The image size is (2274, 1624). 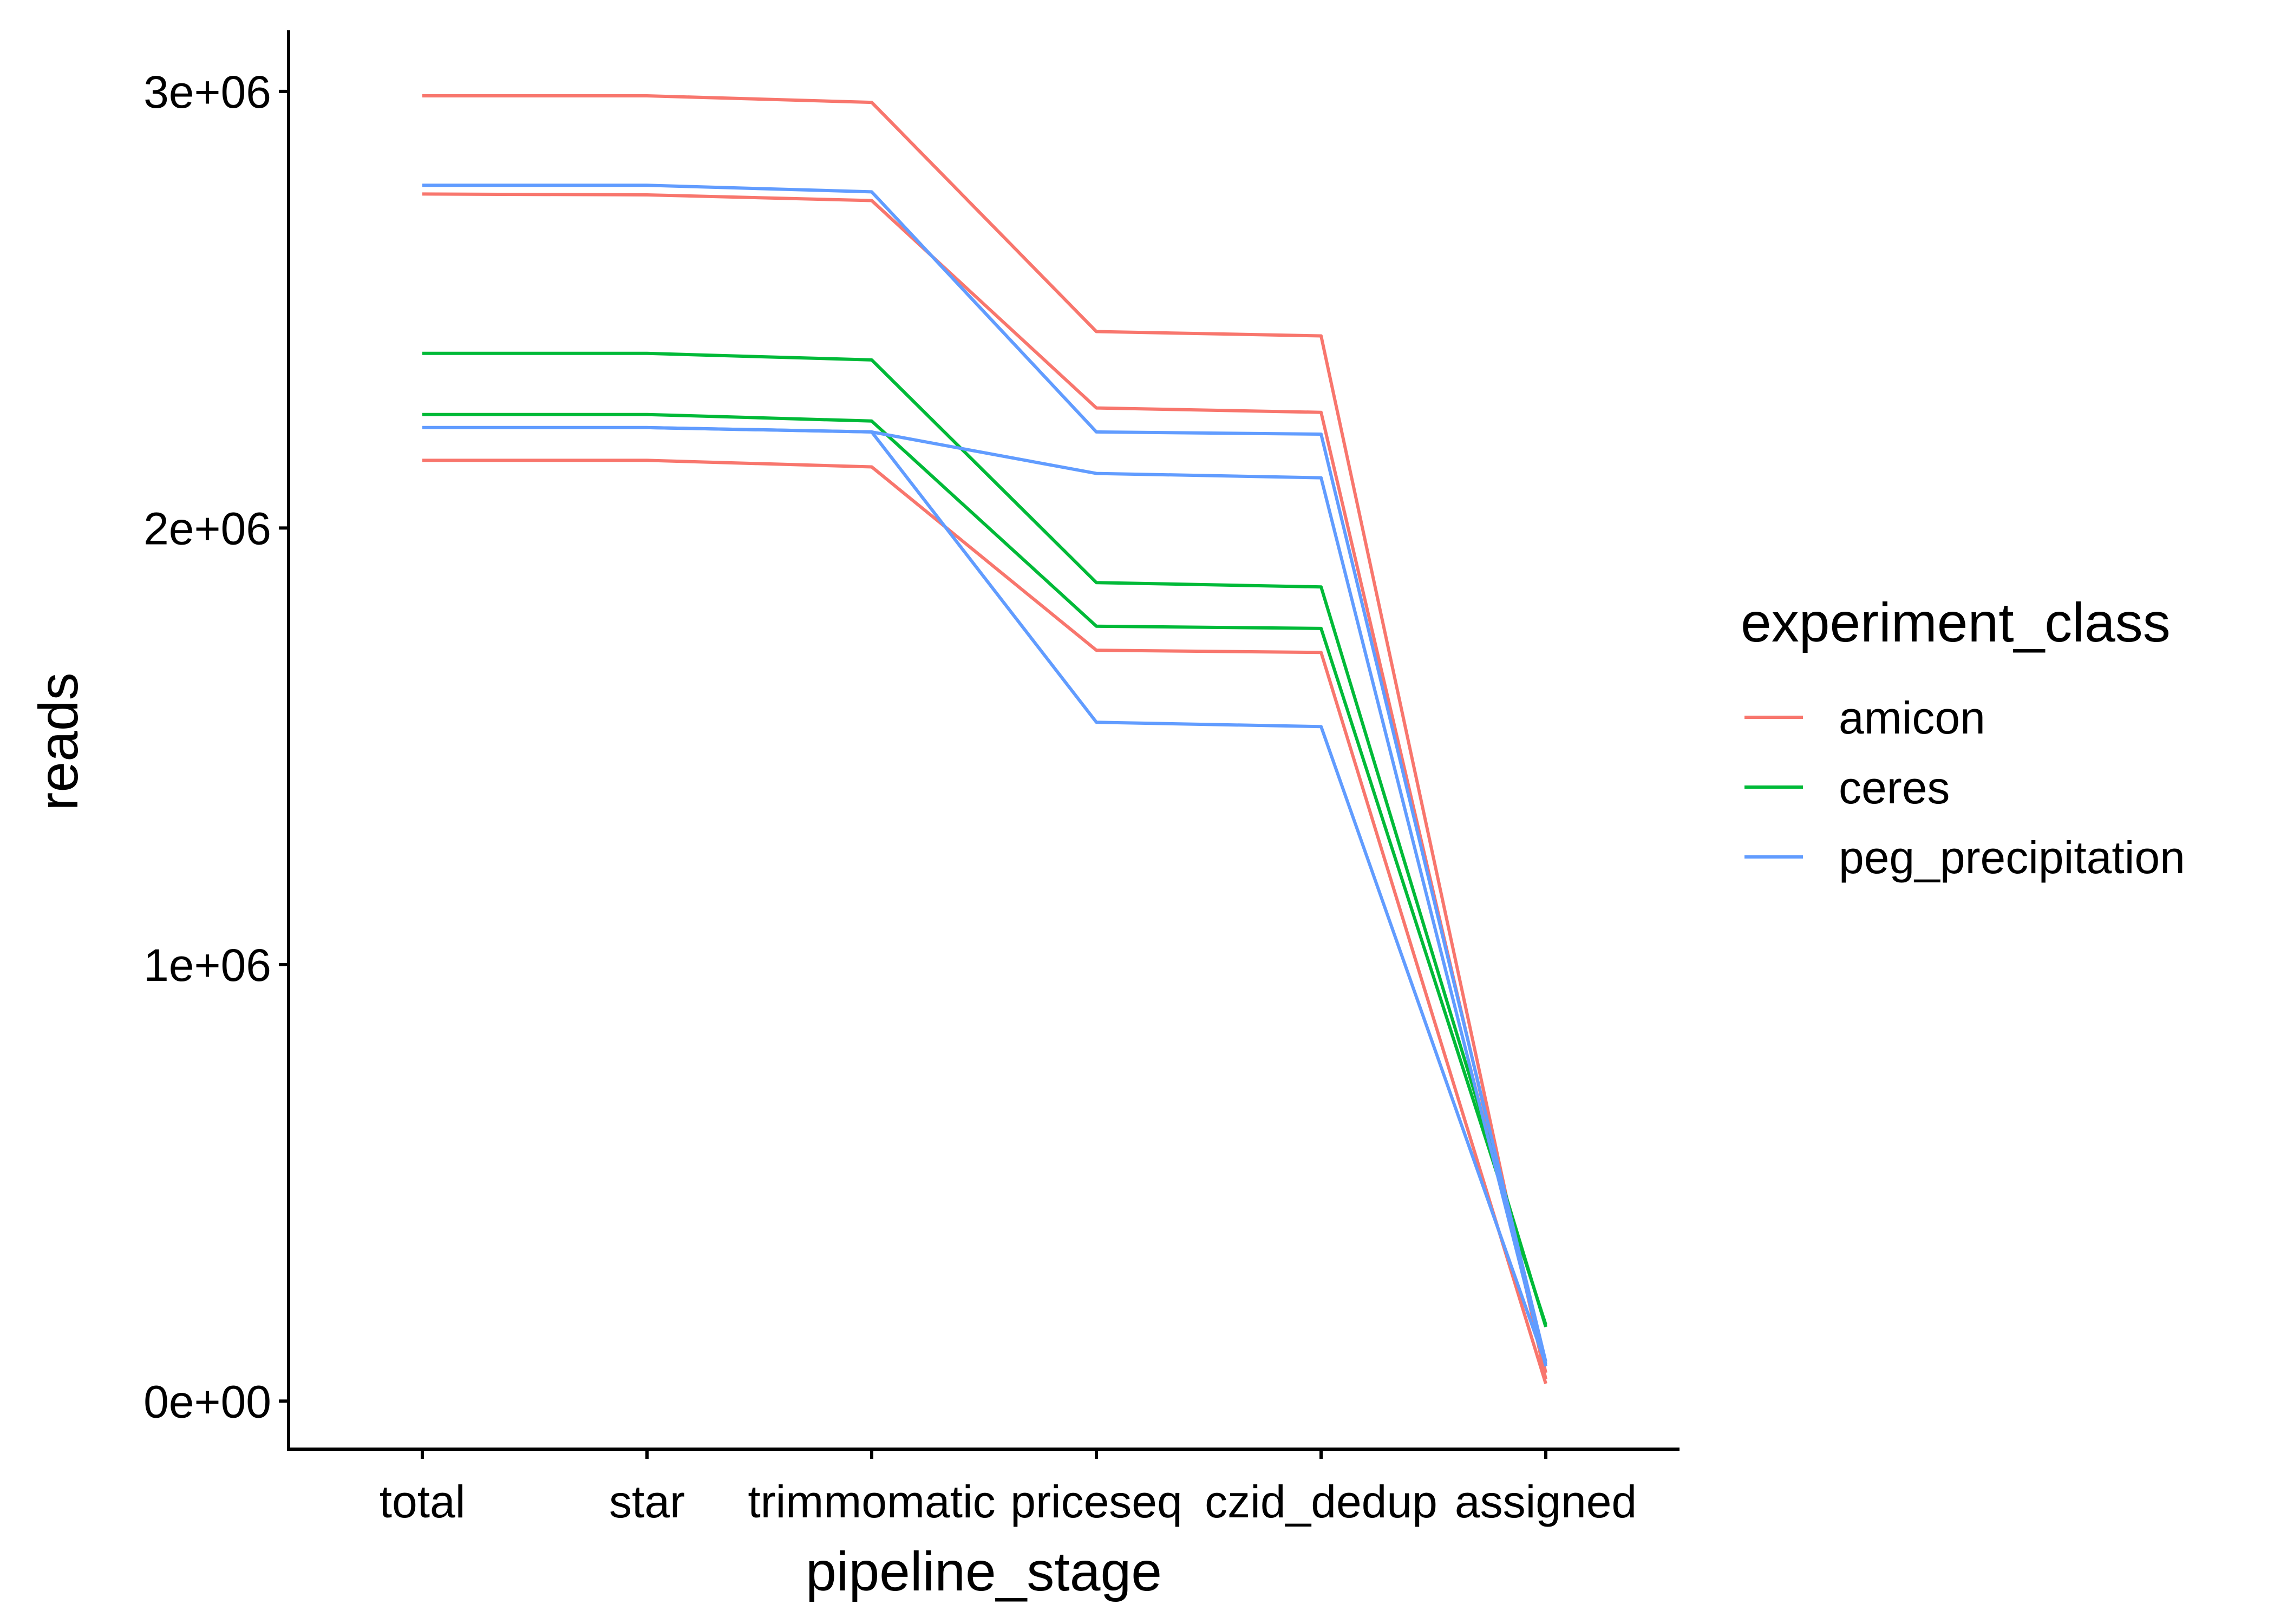 What do you see at coordinates (216, 747) in the screenshot?
I see `y-axis-ticks: 0e+00 1e+06 2e+06 3e+06` at bounding box center [216, 747].